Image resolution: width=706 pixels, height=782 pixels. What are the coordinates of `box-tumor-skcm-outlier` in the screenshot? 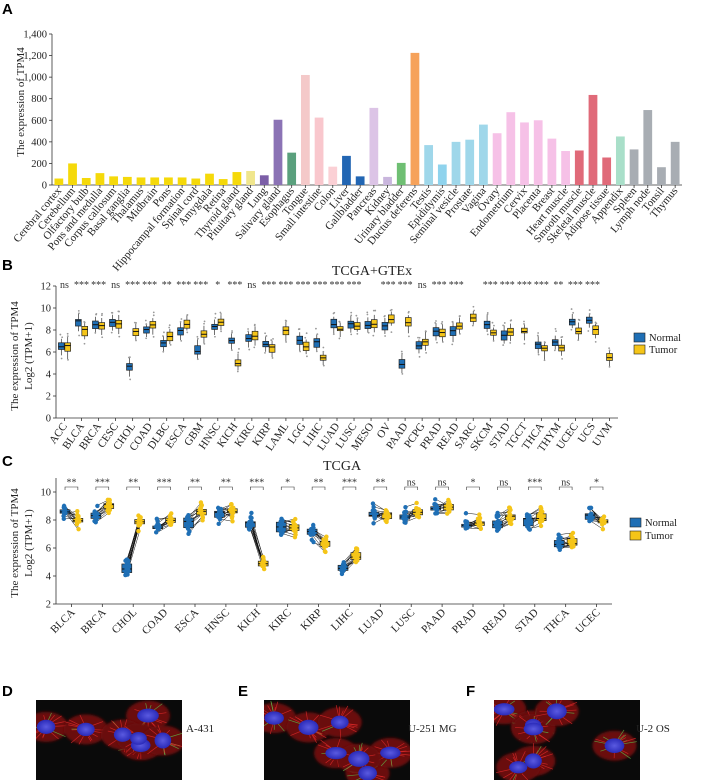 It's located at (494, 325).